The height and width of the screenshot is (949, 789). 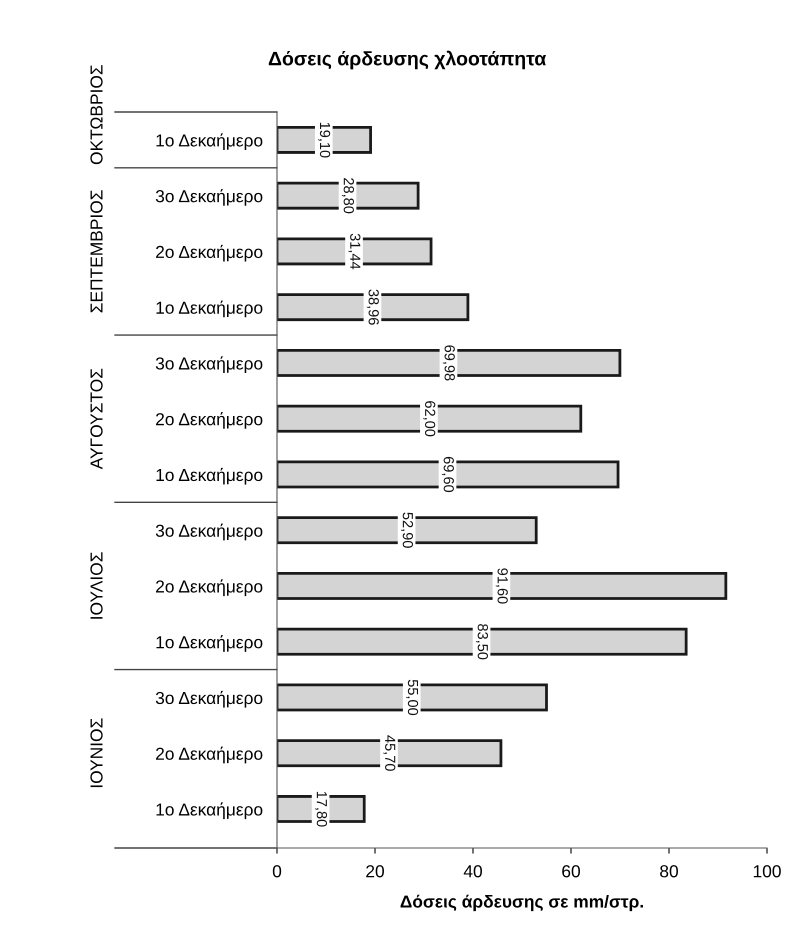 I want to click on data-label: 28,80, so click(x=348, y=196).